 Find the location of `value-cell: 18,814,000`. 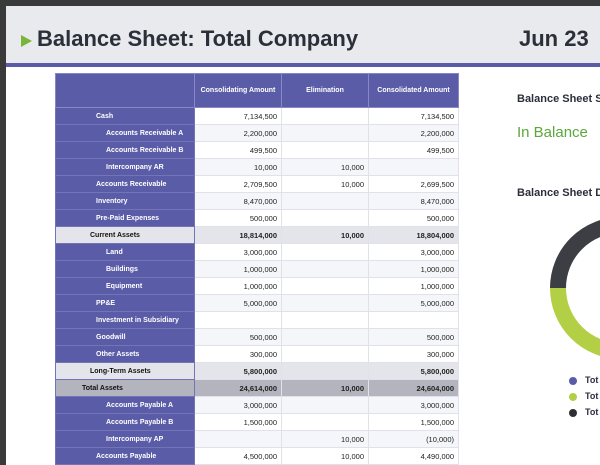

value-cell: 18,814,000 is located at coordinates (238, 235).